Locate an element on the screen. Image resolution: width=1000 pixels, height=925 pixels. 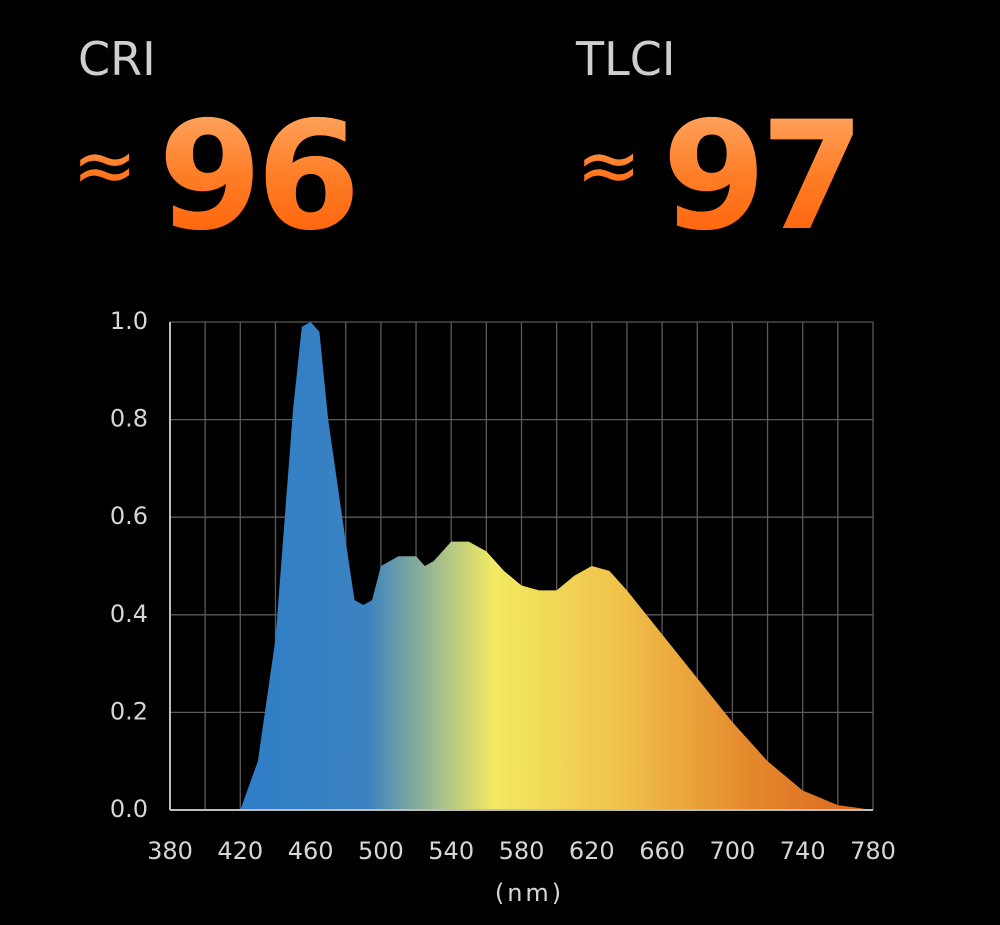
metric-value: 96 is located at coordinates (256, 177).